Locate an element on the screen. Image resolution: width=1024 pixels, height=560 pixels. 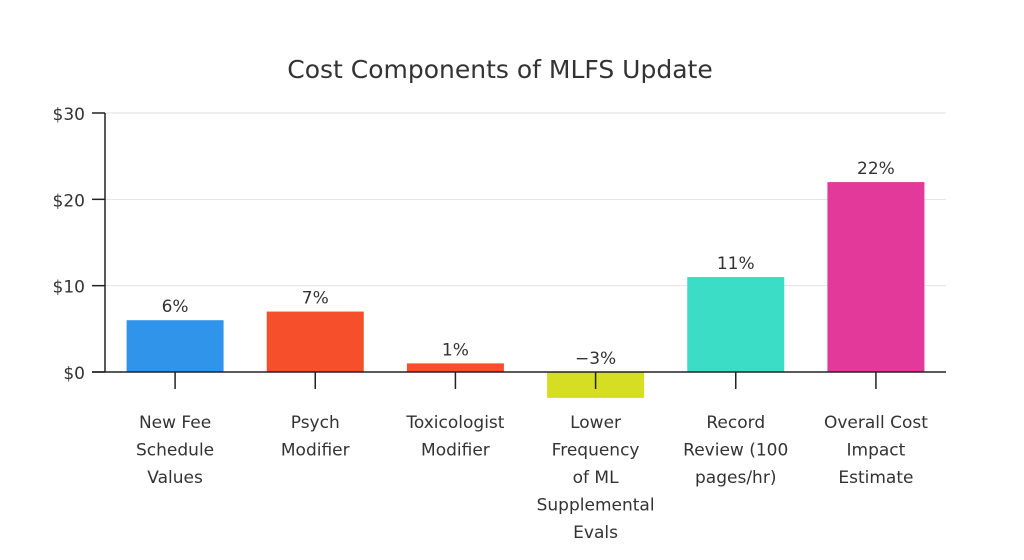
x-tick-label: New Fee Schedule Values is located at coordinates (175, 450).